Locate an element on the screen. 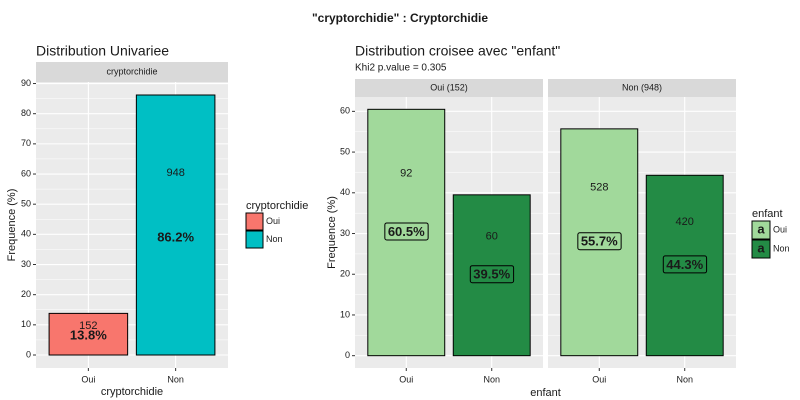 The height and width of the screenshot is (400, 800). y-tick-label: 80 is located at coordinates (26, 113).